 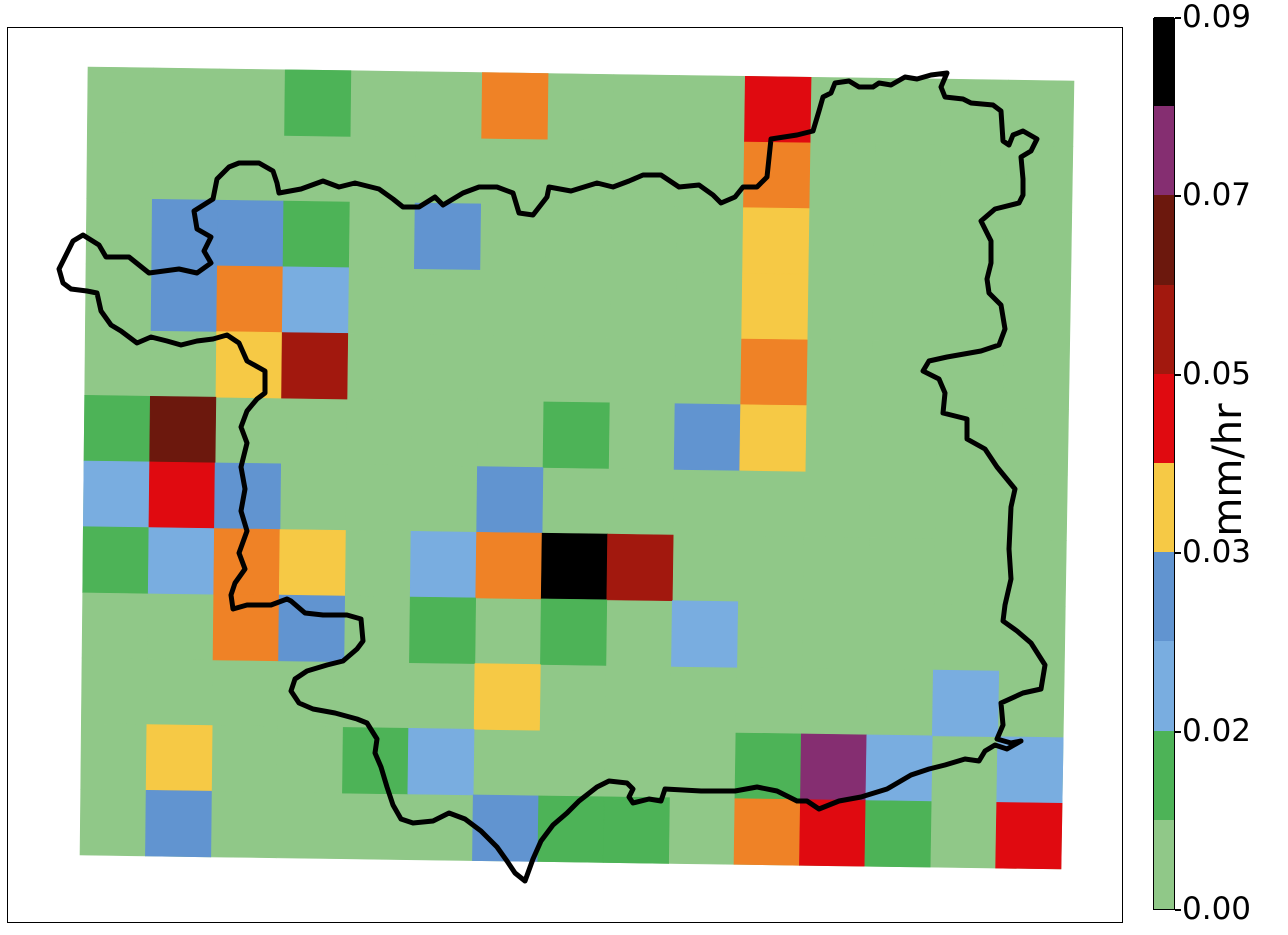 What do you see at coordinates (1217, 552) in the screenshot?
I see `colorbar-tick-label: 0.03` at bounding box center [1217, 552].